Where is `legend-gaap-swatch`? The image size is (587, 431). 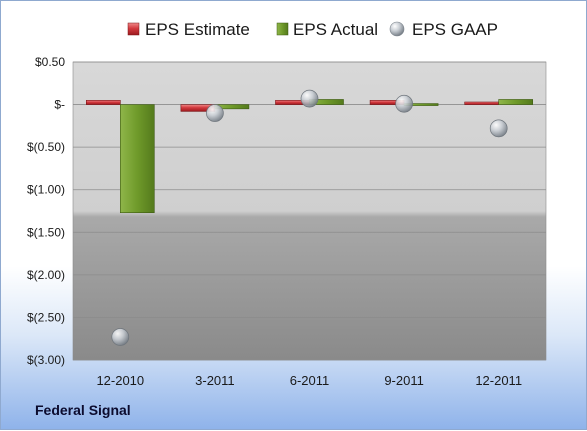 legend-gaap-swatch is located at coordinates (397, 29).